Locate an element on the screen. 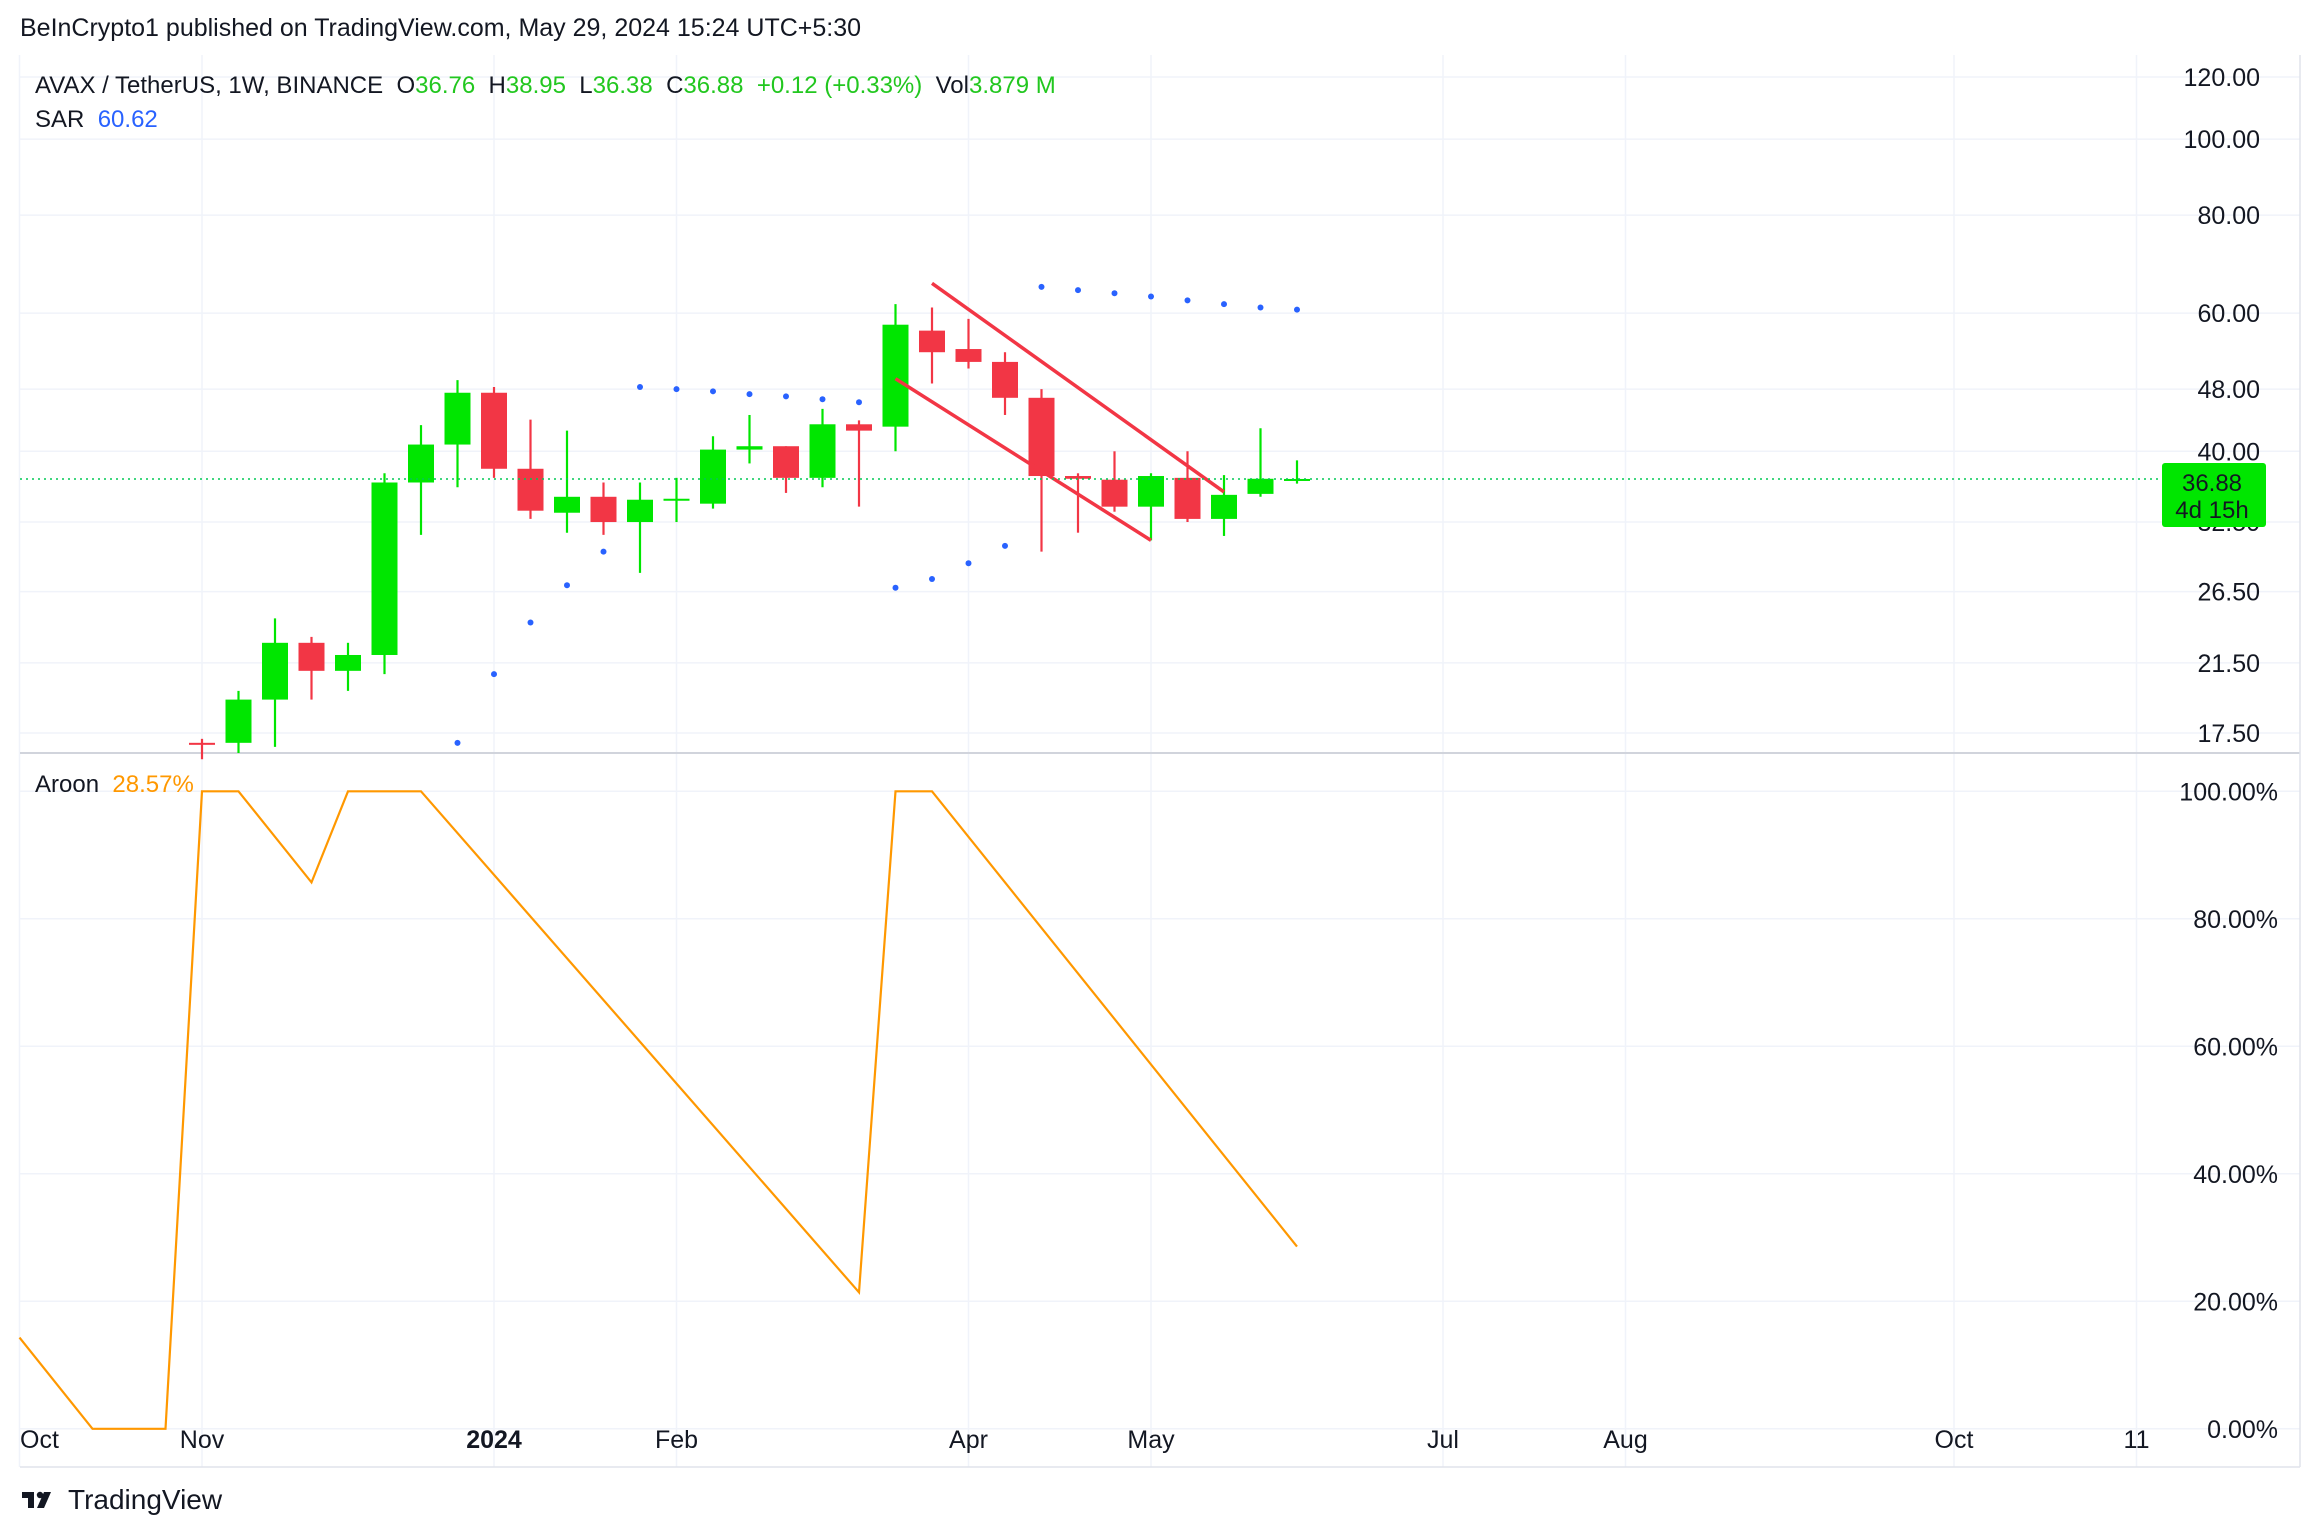 The height and width of the screenshot is (1536, 2320). aroon-legend: Aroon 28.57% is located at coordinates (114, 785).